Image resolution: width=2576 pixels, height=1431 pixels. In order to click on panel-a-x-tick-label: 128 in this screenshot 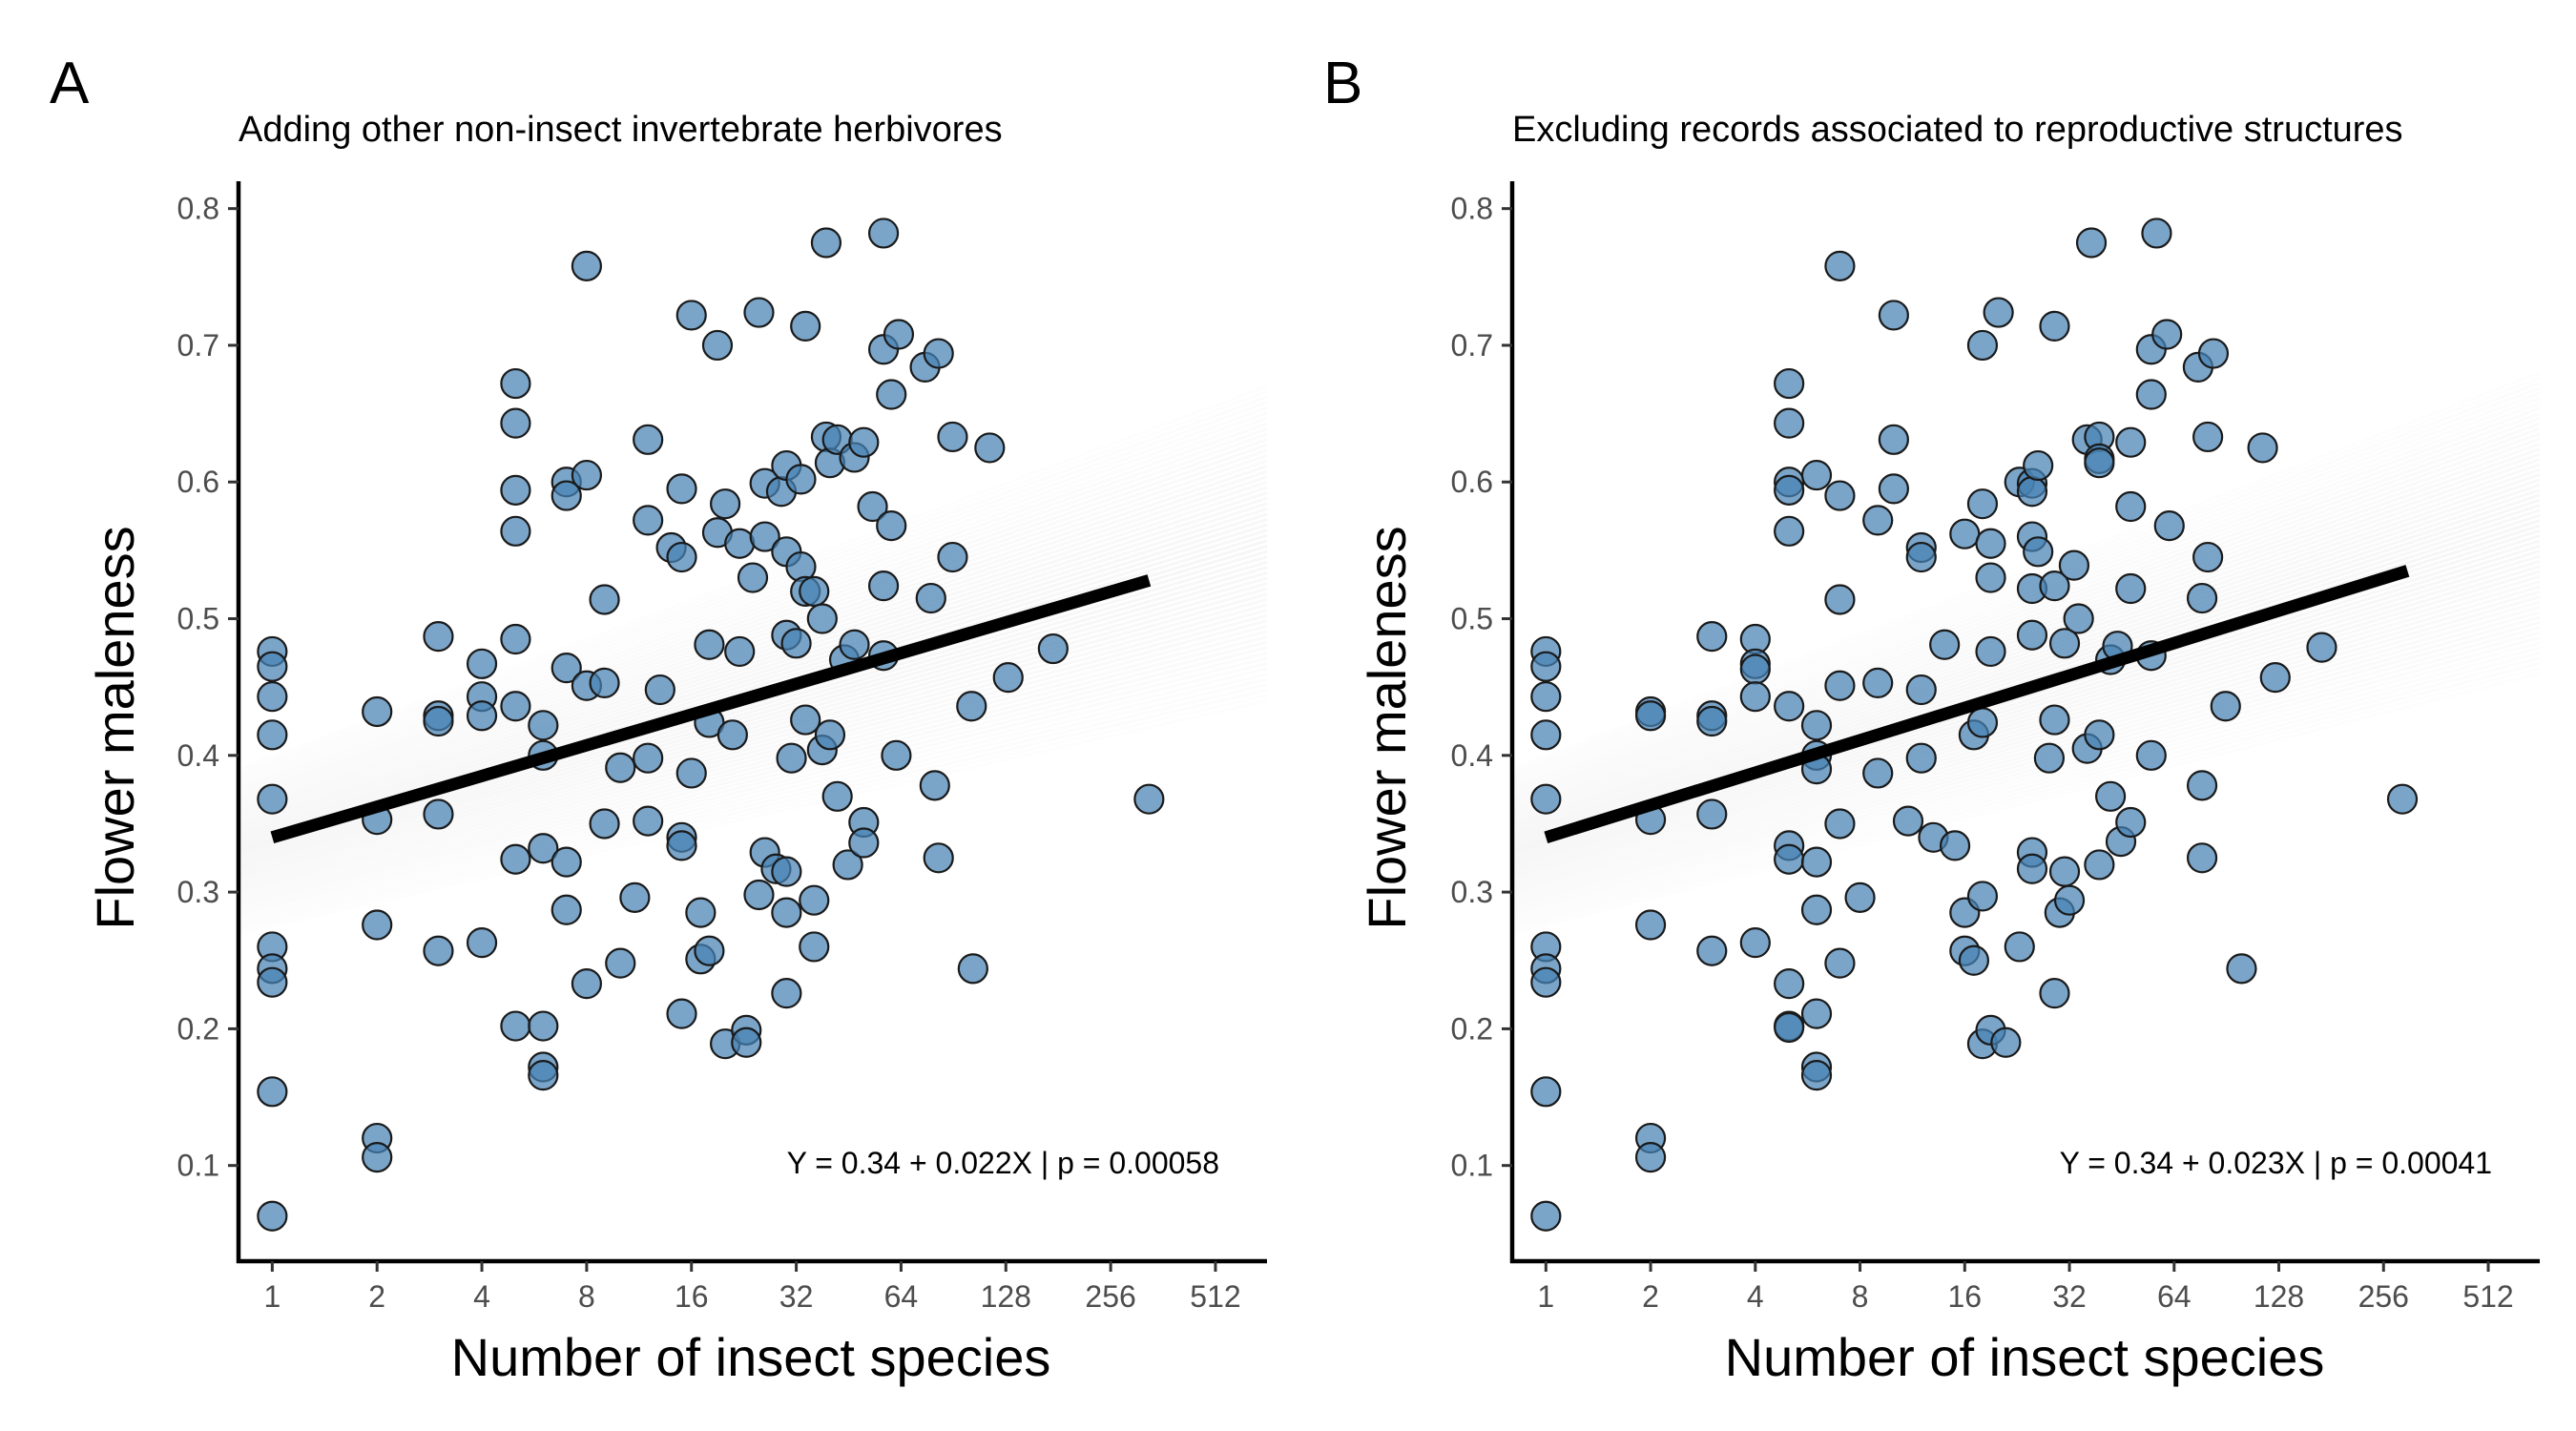, I will do `click(1006, 1296)`.